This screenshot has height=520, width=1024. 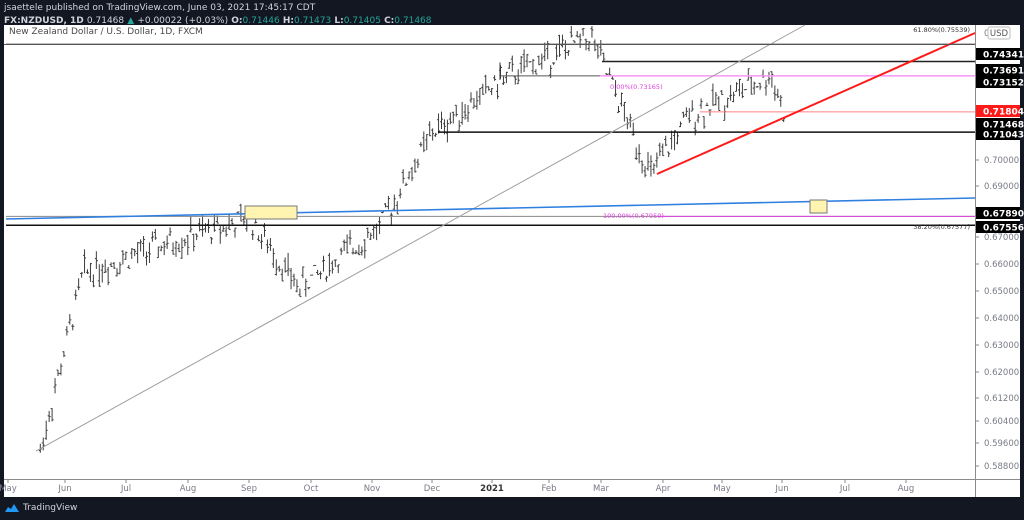 I want to click on svg-text: USD, so click(x=999, y=34).